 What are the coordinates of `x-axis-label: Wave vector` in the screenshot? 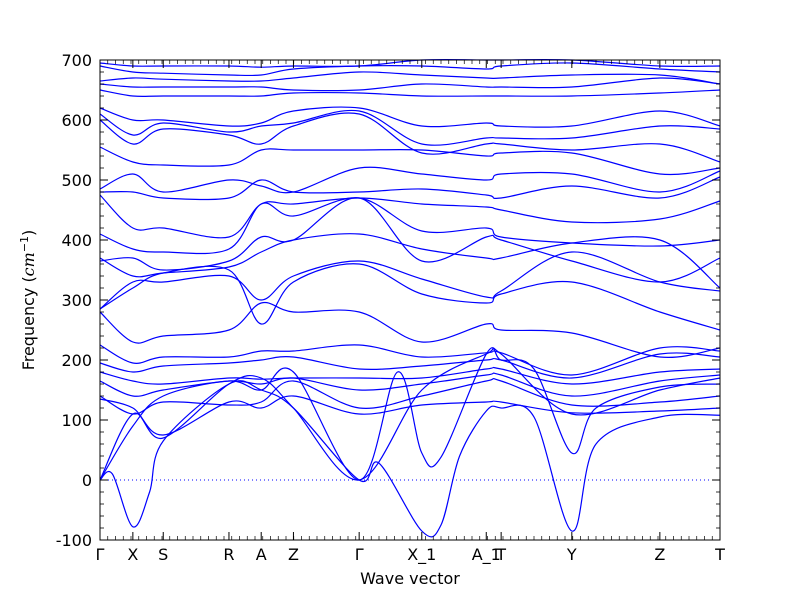 It's located at (410, 578).